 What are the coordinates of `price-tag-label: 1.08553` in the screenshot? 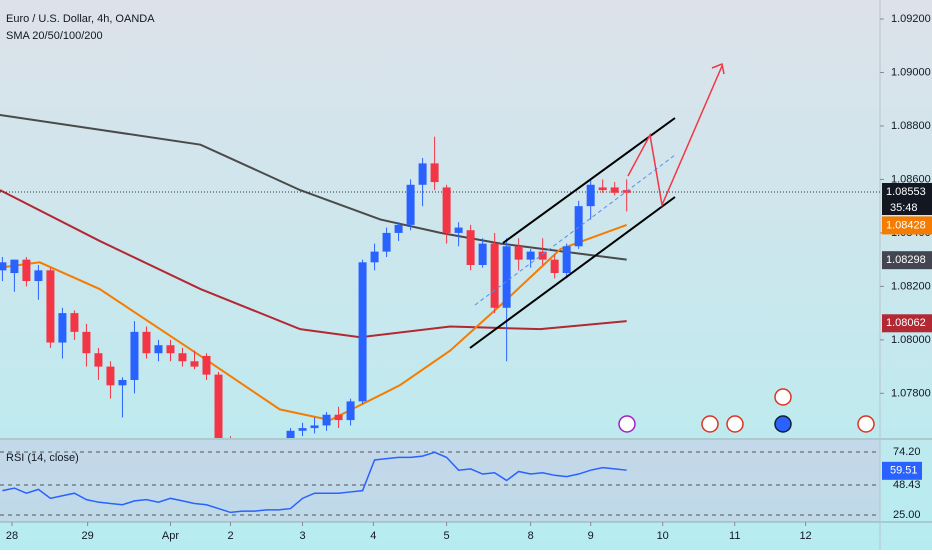 It's located at (906, 192).